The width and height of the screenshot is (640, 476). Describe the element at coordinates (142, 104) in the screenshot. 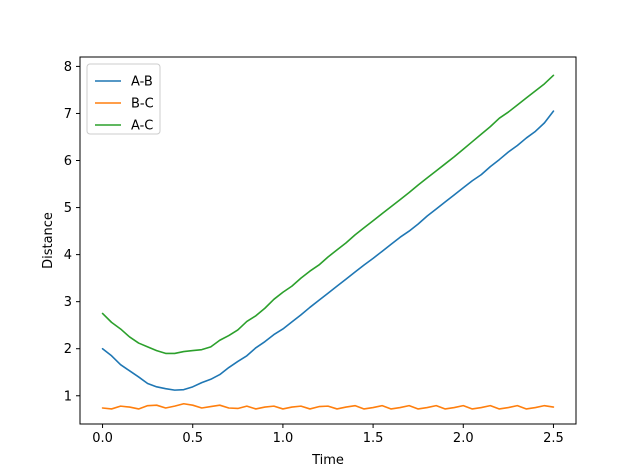

I see `legend-label-b-c: B-C` at that location.